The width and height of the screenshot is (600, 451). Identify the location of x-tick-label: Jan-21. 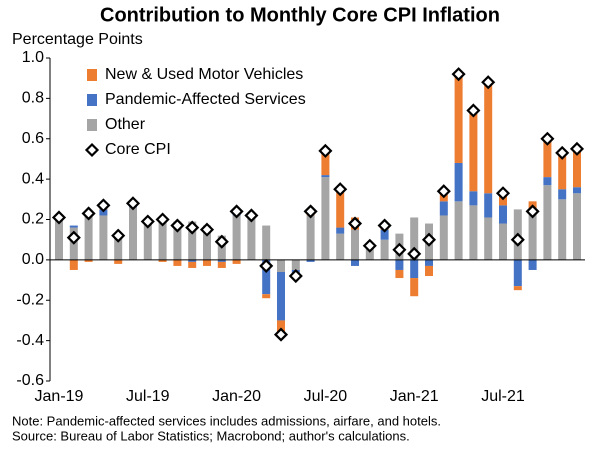
(414, 396).